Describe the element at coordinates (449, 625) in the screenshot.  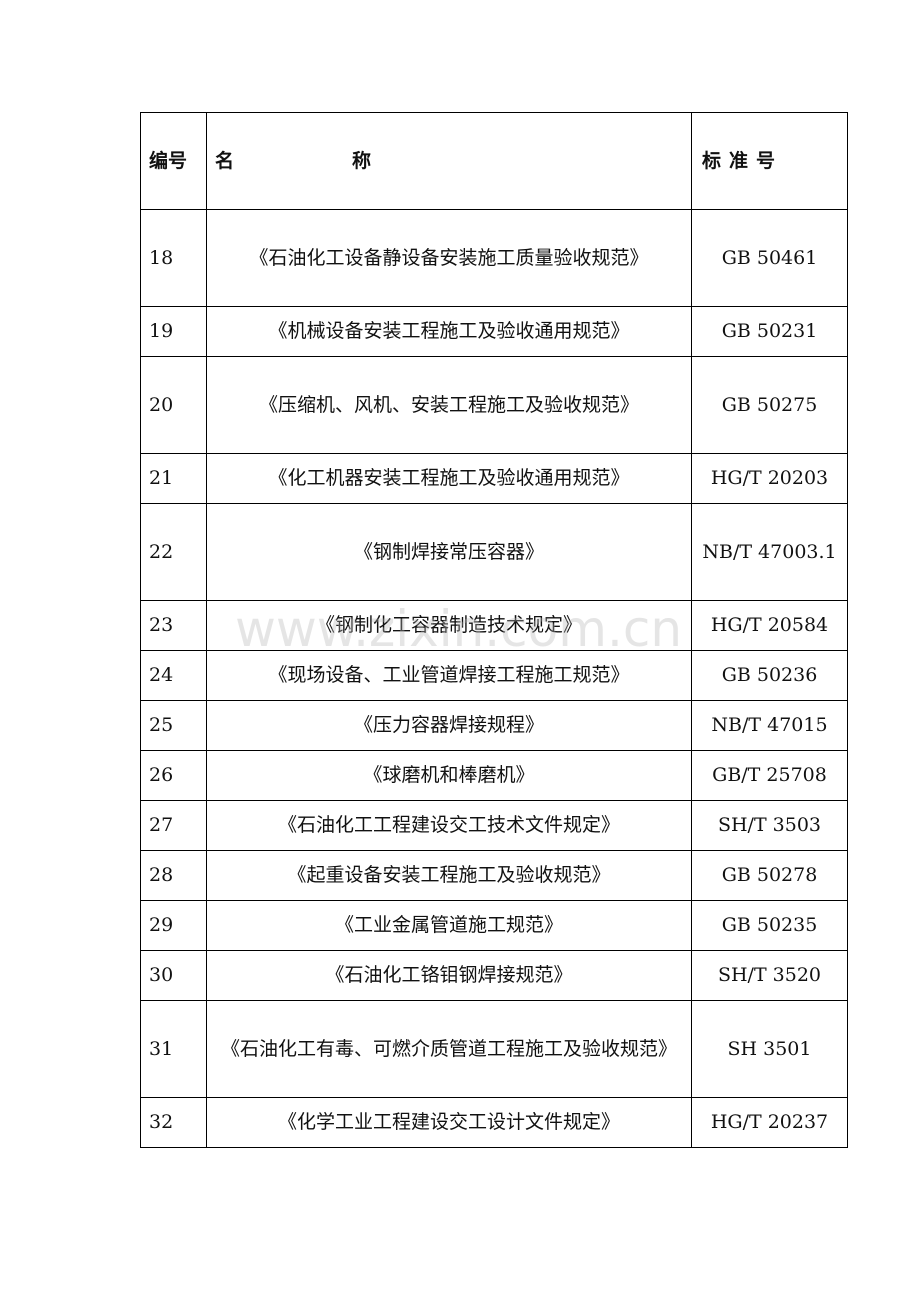
I see `row-name: 《钢制化工容器制造技术规定》` at that location.